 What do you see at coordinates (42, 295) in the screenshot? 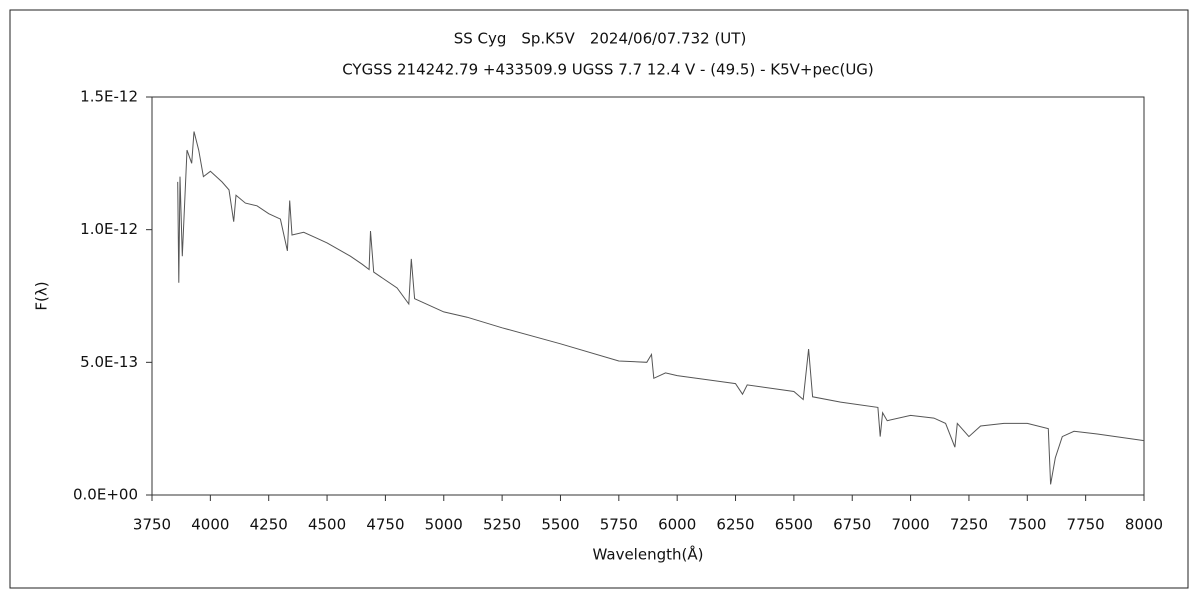
I see `y-axis-label: F(λ)` at bounding box center [42, 295].